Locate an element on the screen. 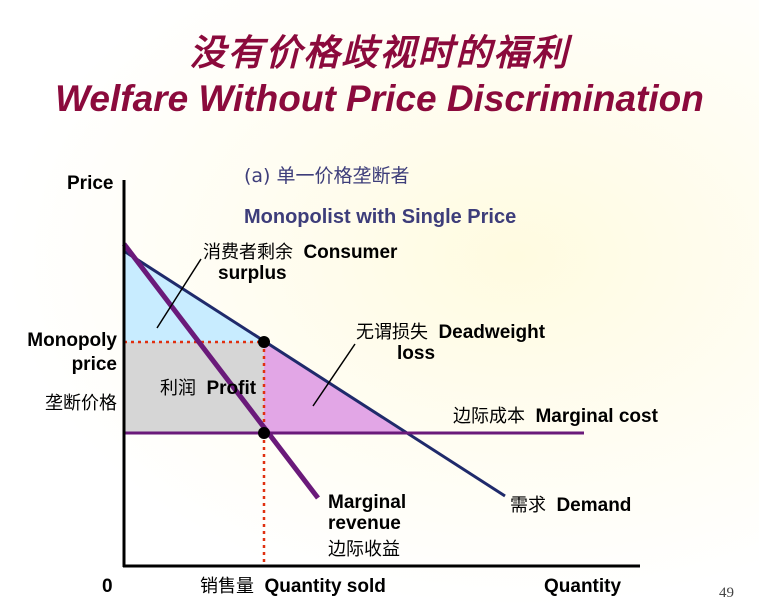 Image resolution: width=759 pixels, height=611 pixels. profit-area is located at coordinates (194, 387).